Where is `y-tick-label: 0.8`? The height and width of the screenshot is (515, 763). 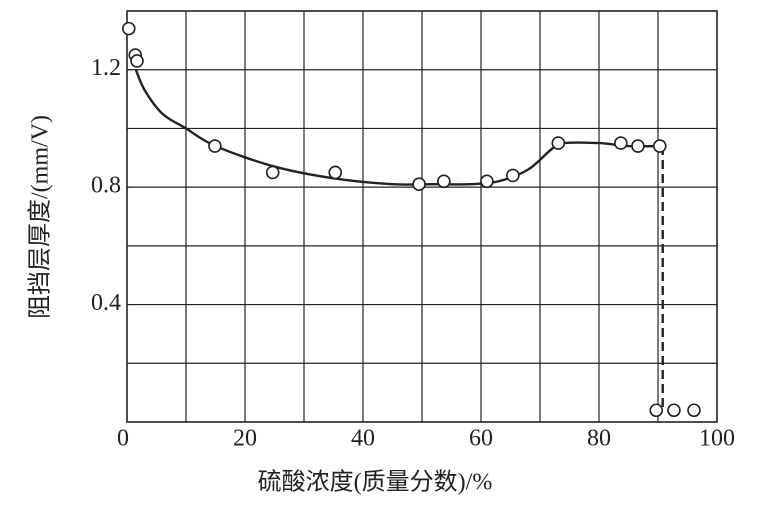 y-tick-label: 0.8 is located at coordinates (106, 186).